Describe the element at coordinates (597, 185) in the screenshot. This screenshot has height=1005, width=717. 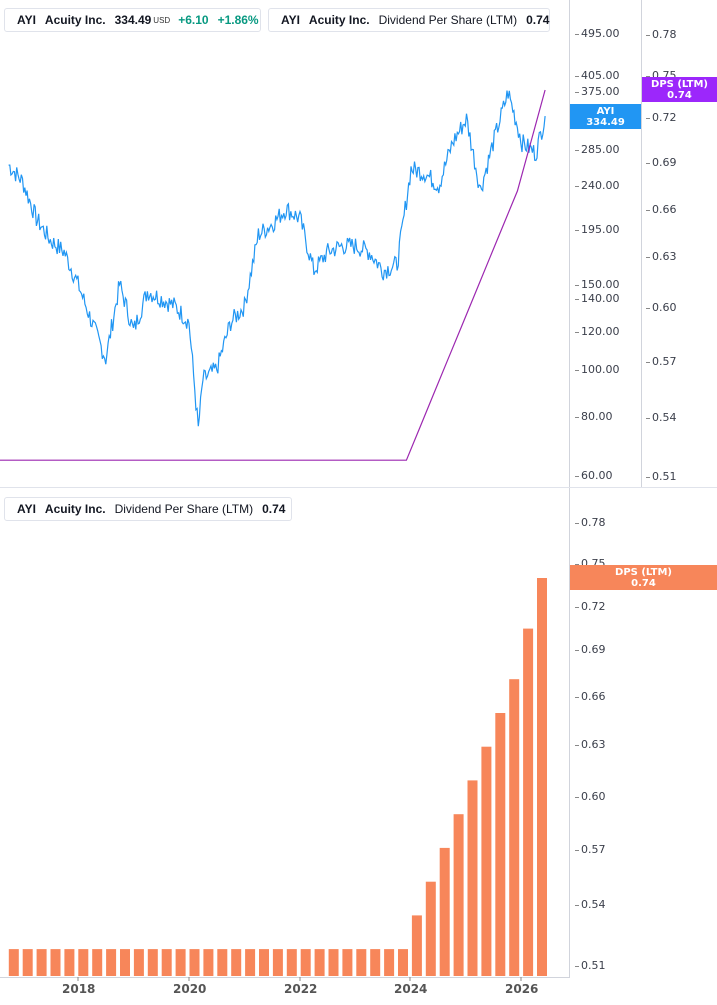
I see `price-tick: 240.00` at that location.